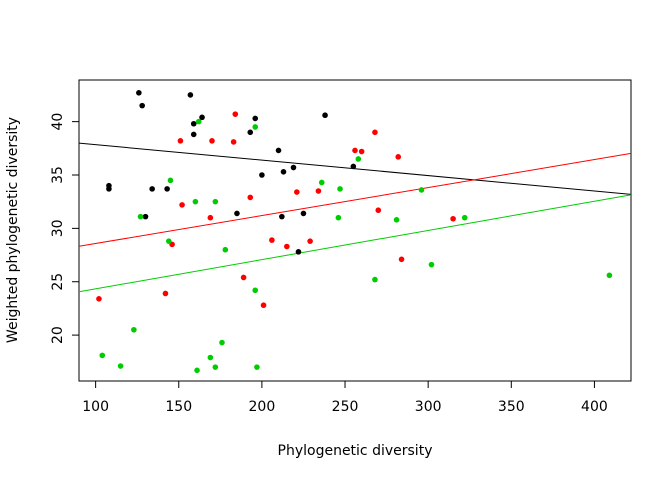 This screenshot has height=480, width=672. I want to click on x-tick-label: 250, so click(345, 407).